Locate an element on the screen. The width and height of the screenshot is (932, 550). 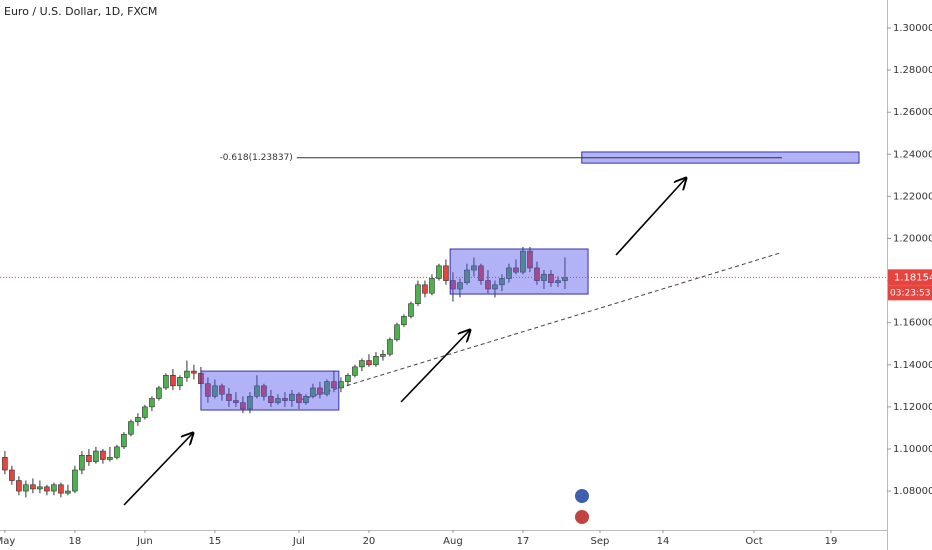
y-tick-label: 1.08000 is located at coordinates (912, 491).